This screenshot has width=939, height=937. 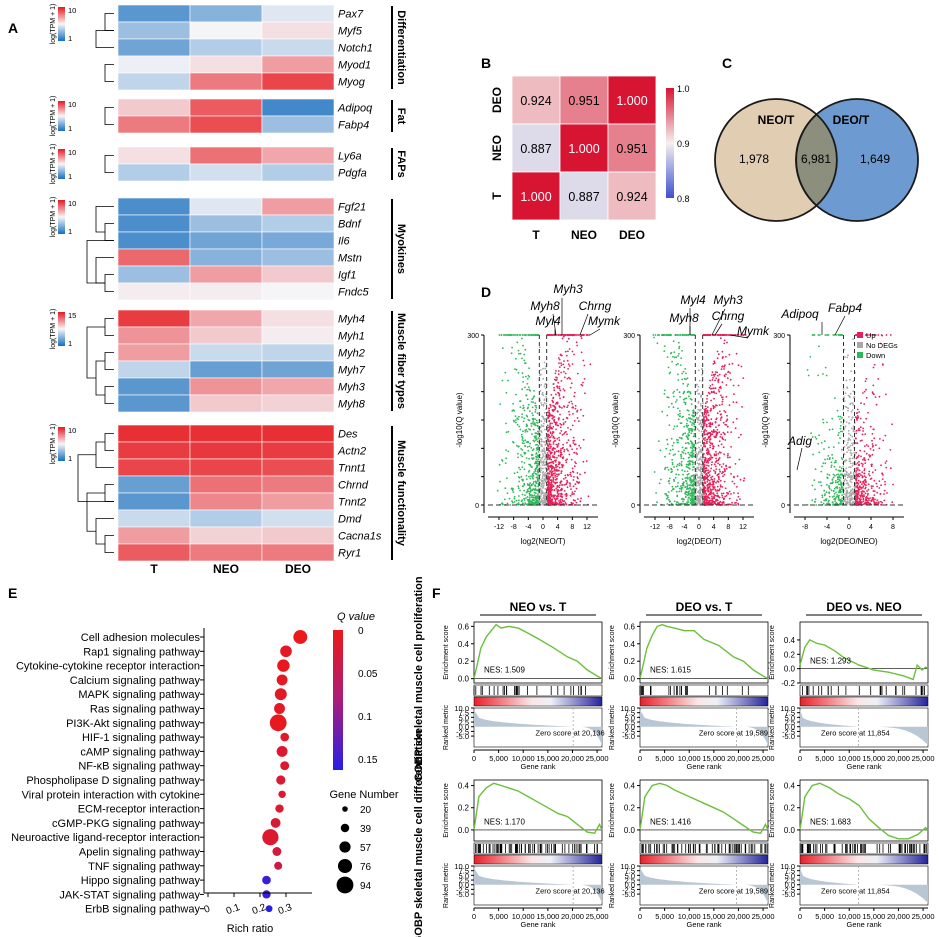 What do you see at coordinates (612, 652) in the screenshot?
I see `es-axis-label: Enrichment score` at bounding box center [612, 652].